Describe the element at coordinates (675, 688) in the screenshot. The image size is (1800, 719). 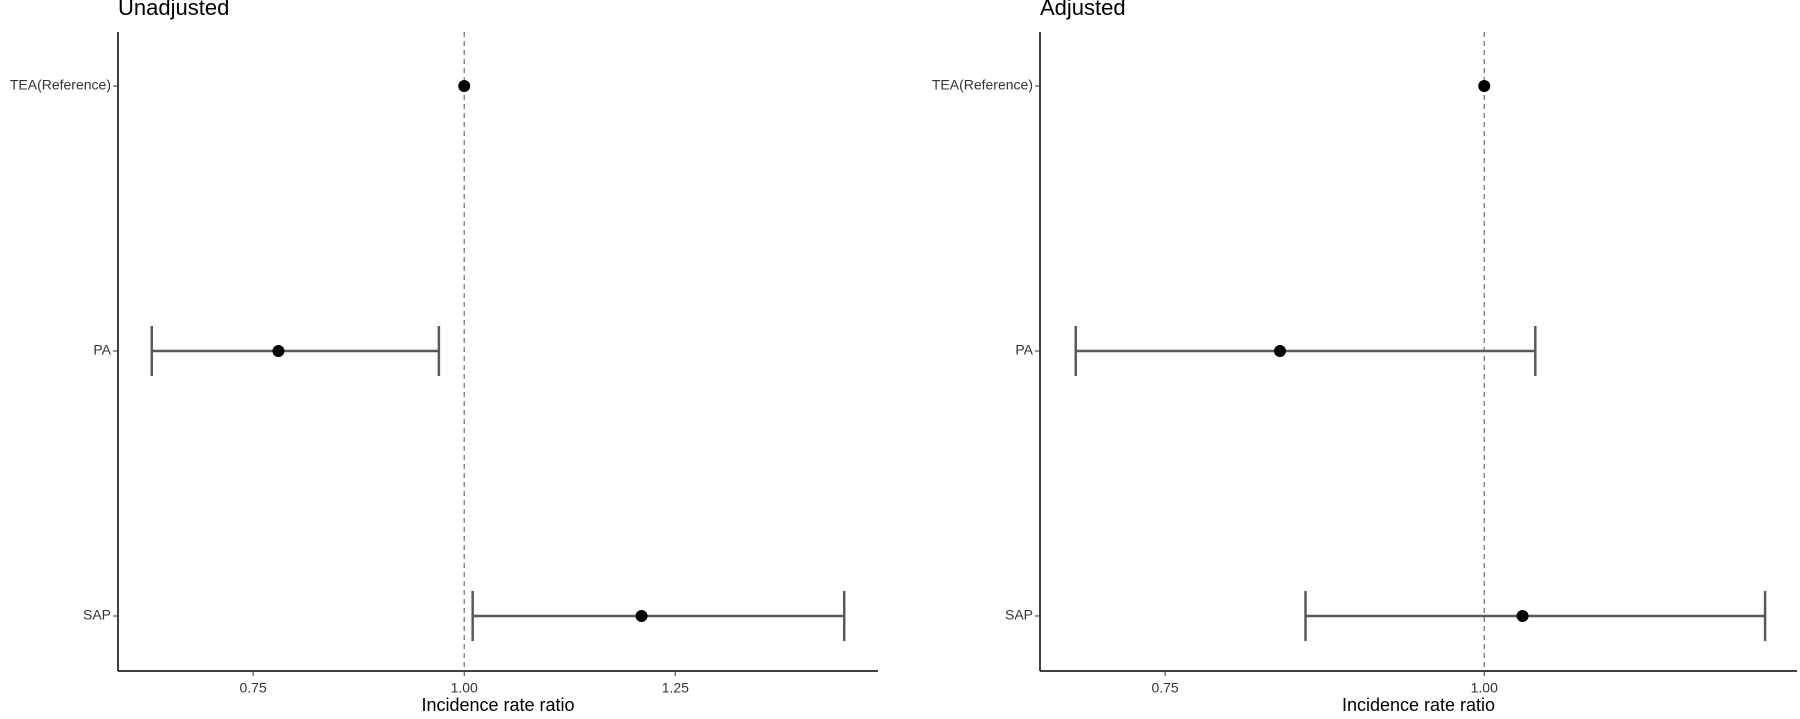
I see `x-tick-label: 1.25` at that location.